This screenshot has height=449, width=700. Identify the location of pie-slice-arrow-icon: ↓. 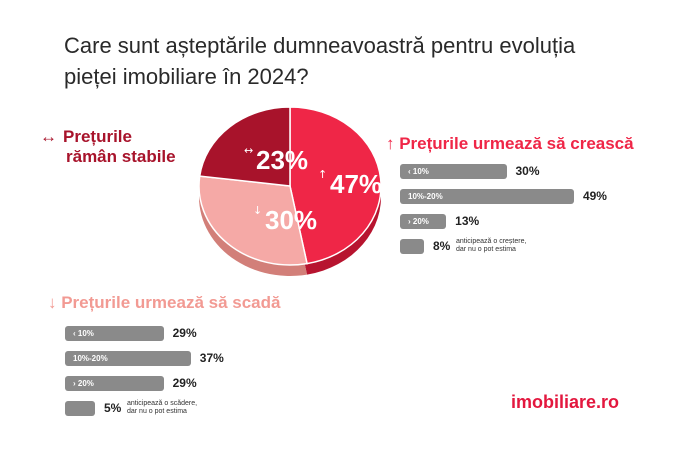
(257, 210).